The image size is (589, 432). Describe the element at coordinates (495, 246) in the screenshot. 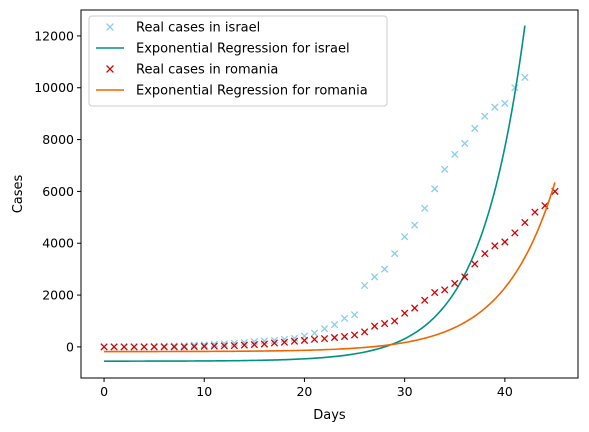

I see `series-2-point-39-stroke-b` at that location.